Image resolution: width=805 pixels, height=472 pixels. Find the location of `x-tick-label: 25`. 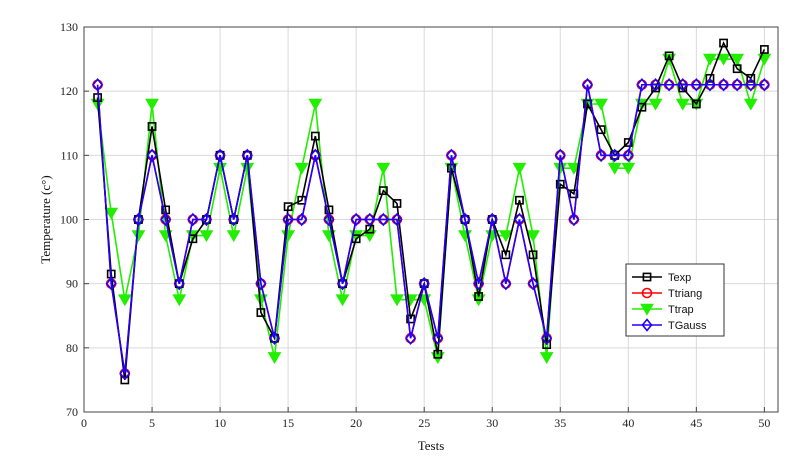

x-tick-label: 25 is located at coordinates (424, 423).